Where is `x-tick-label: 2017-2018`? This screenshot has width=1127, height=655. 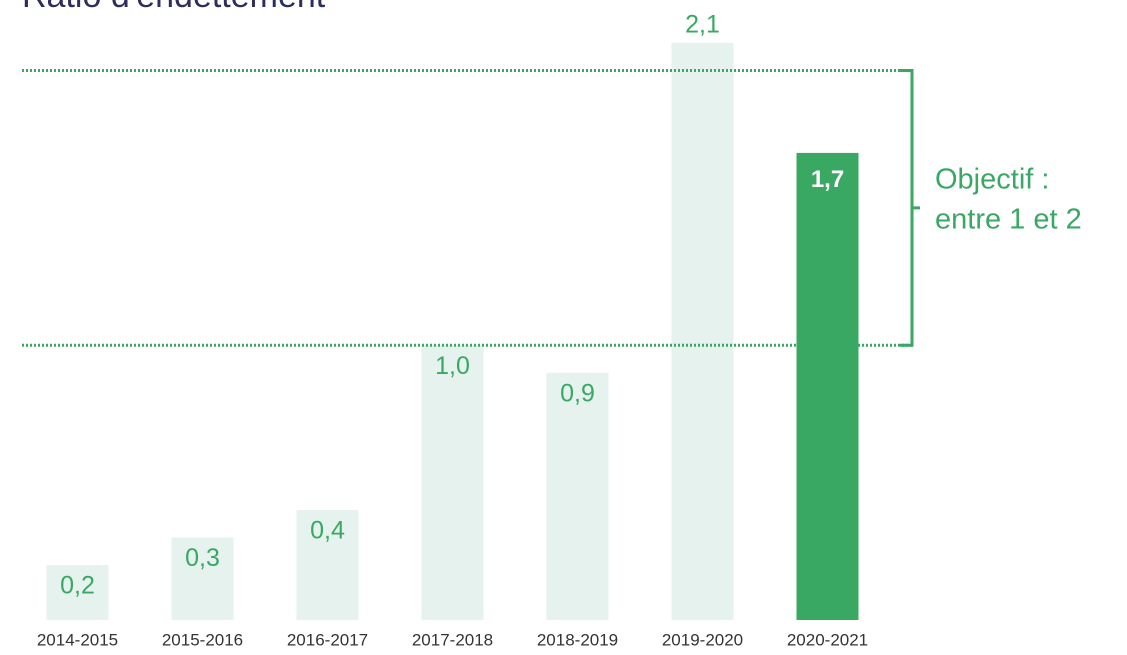 x-tick-label: 2017-2018 is located at coordinates (452, 639).